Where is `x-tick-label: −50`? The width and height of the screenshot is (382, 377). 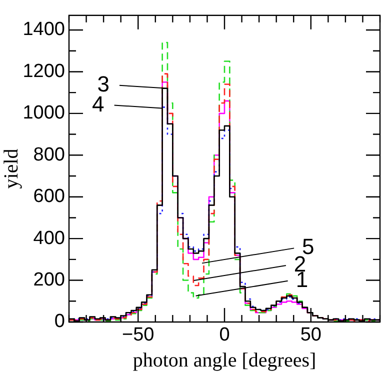
x-tick-label: −50 is located at coordinates (138, 335).